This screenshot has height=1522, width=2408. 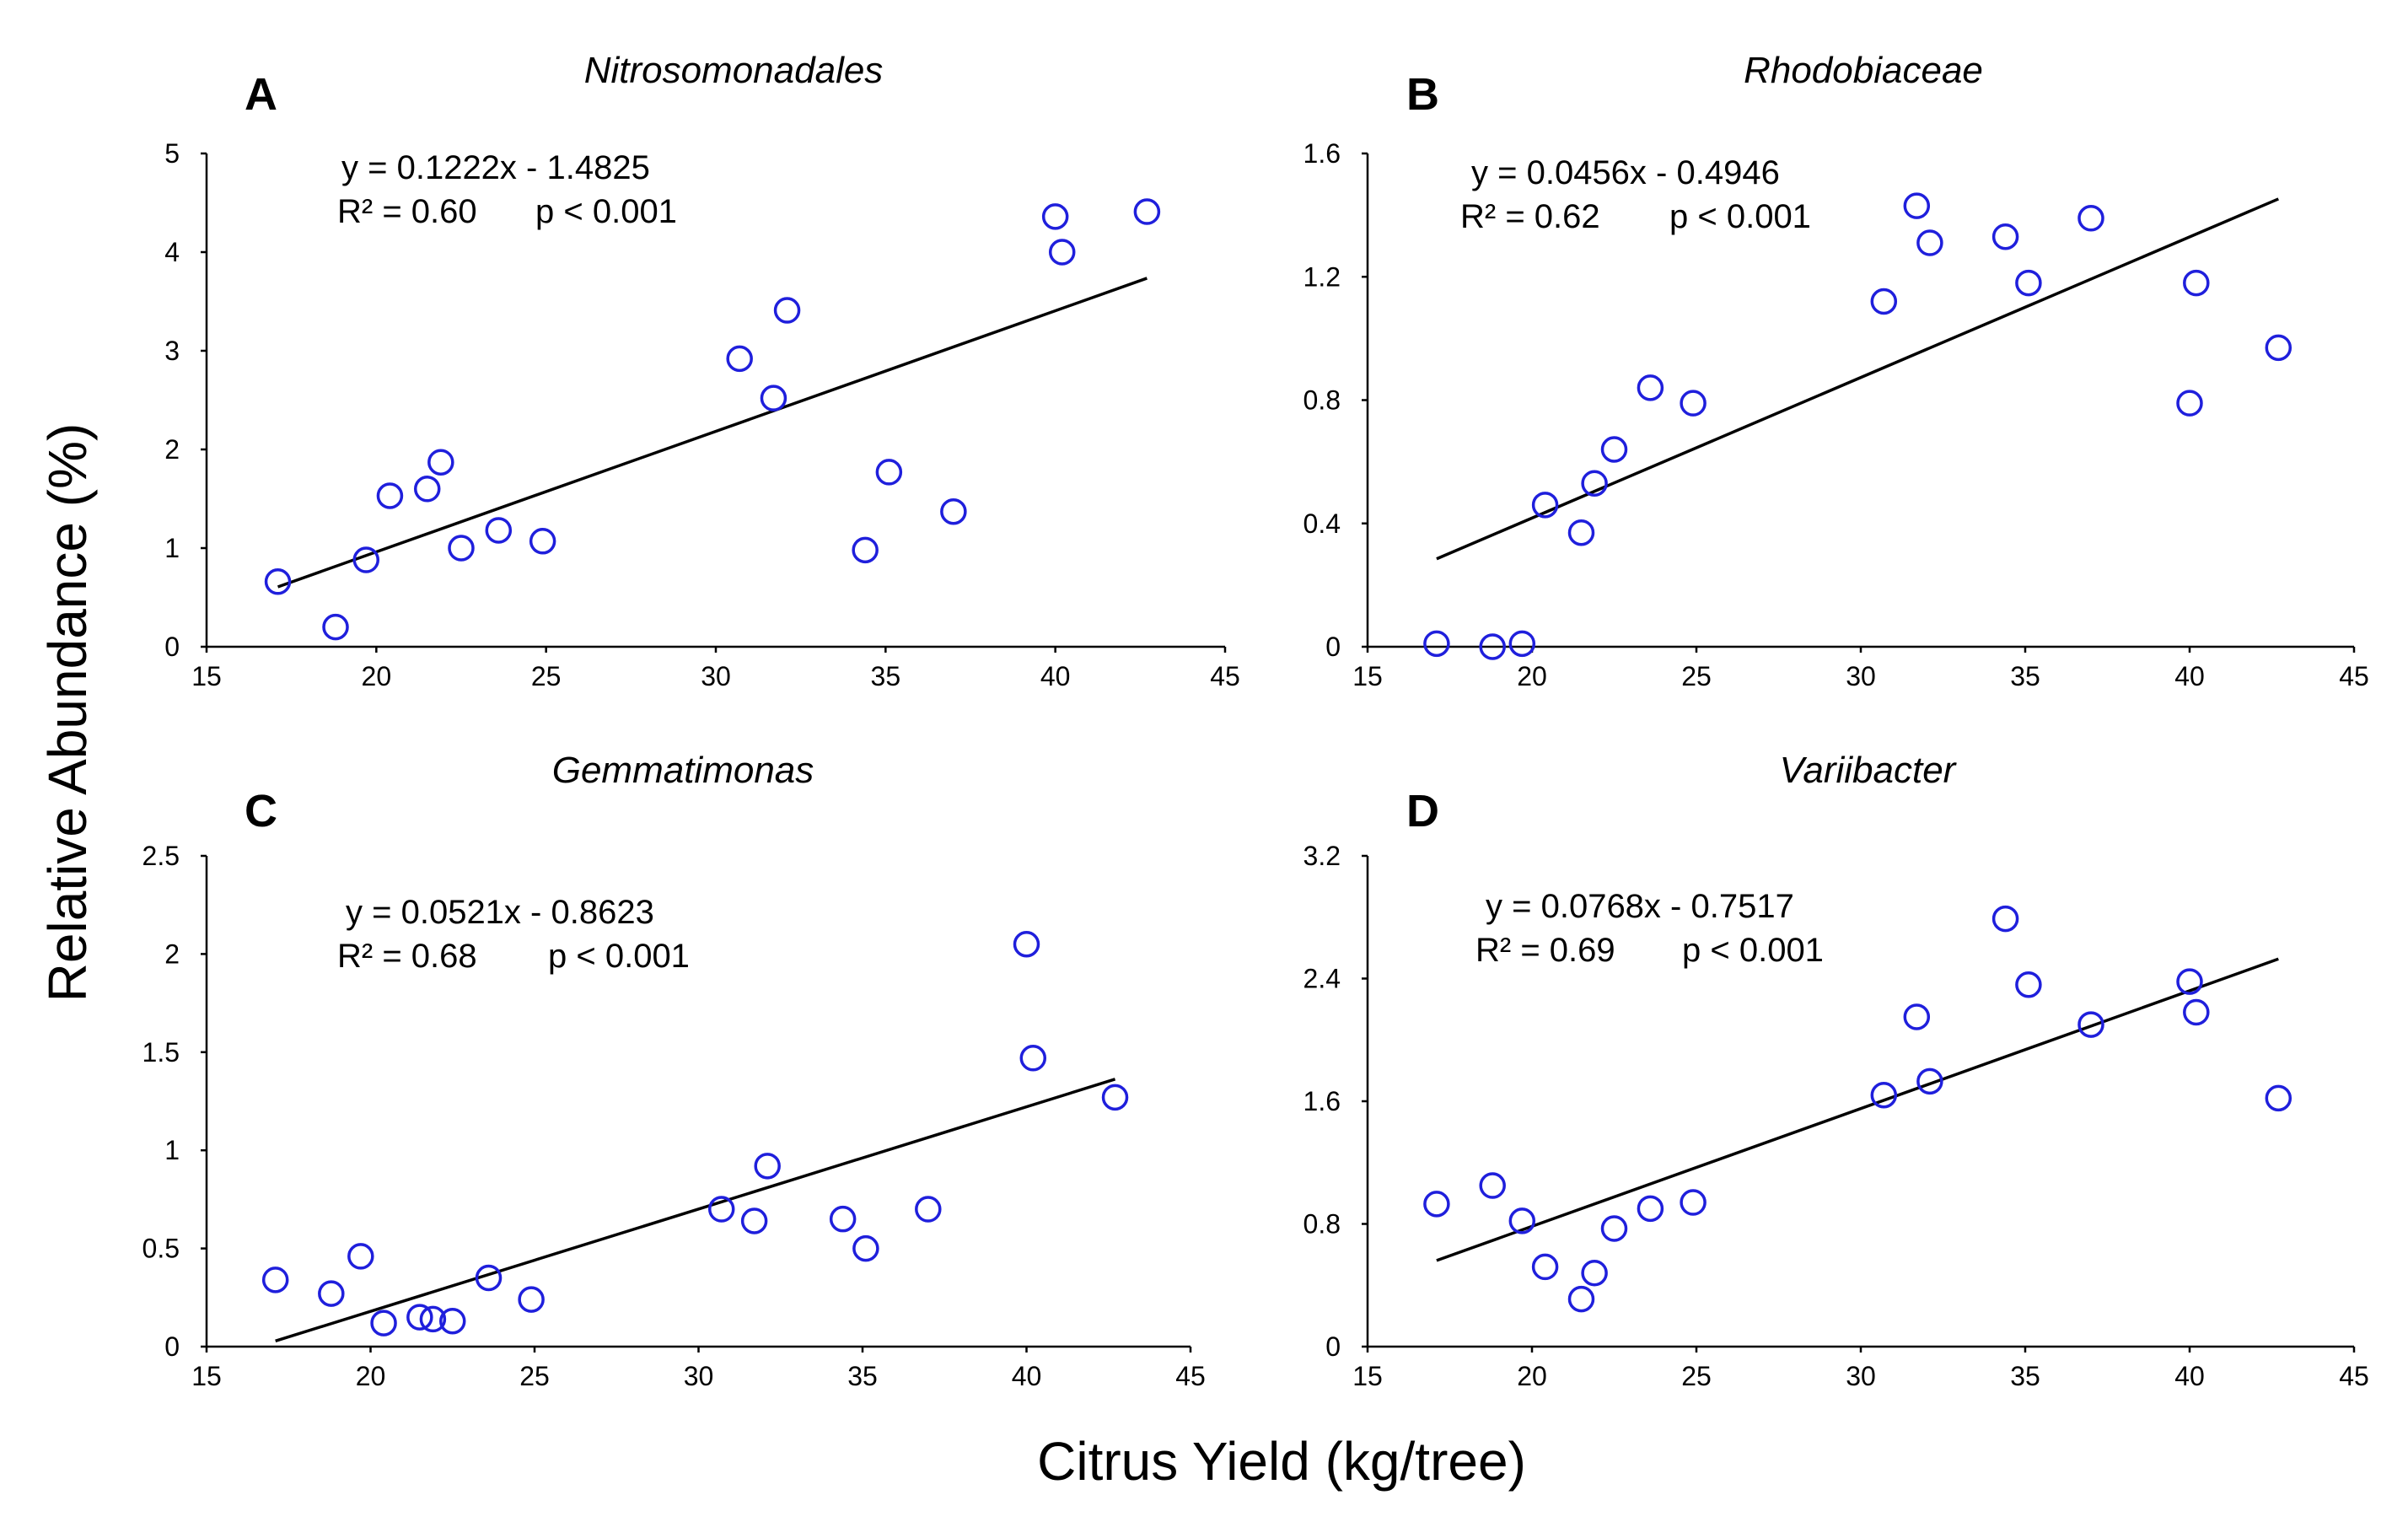 I want to click on y-tick-label: 4, so click(x=172, y=252).